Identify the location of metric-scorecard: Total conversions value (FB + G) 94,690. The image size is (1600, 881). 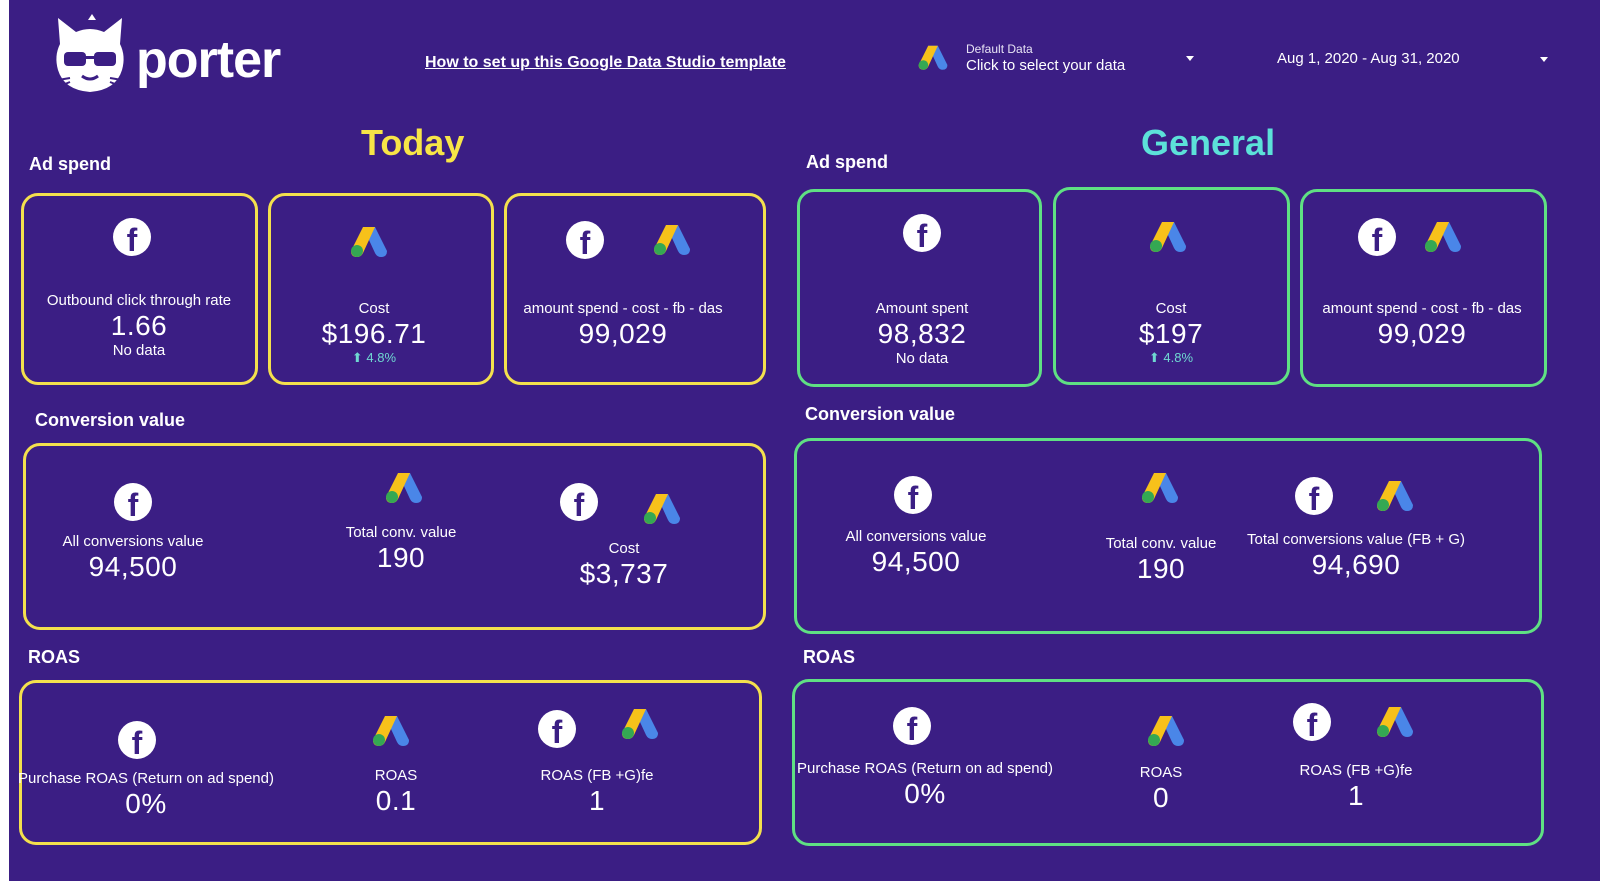
(1356, 556).